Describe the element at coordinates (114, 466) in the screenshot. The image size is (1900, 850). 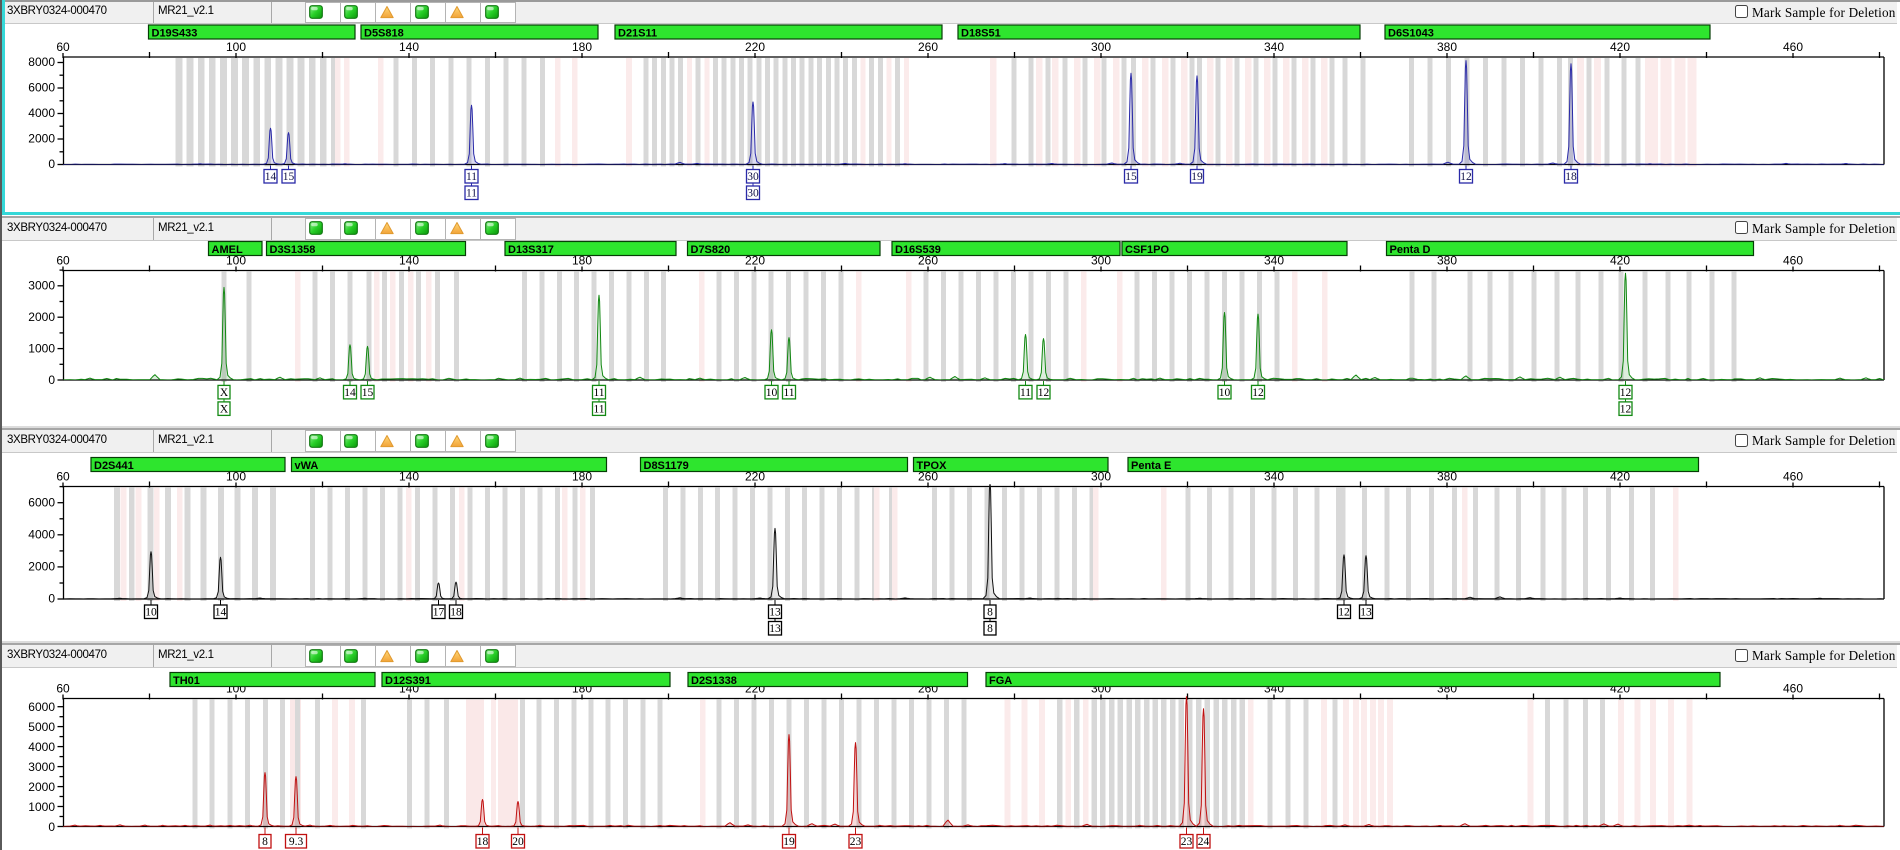
I see `svg-text: D2S441` at that location.